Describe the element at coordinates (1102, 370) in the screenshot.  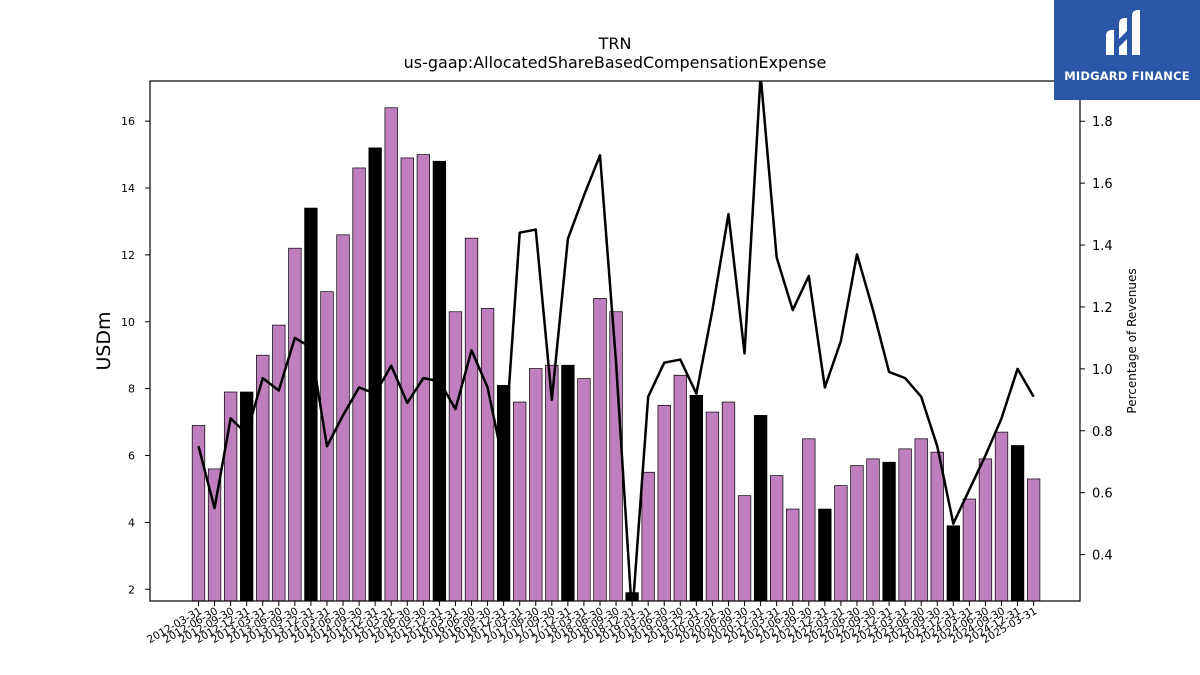
I see `y2-tick-label: 1.0` at that location.